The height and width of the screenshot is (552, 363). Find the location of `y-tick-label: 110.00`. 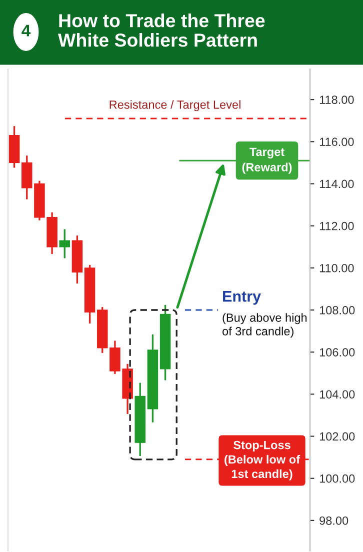

y-tick-label: 110.00 is located at coordinates (337, 268).